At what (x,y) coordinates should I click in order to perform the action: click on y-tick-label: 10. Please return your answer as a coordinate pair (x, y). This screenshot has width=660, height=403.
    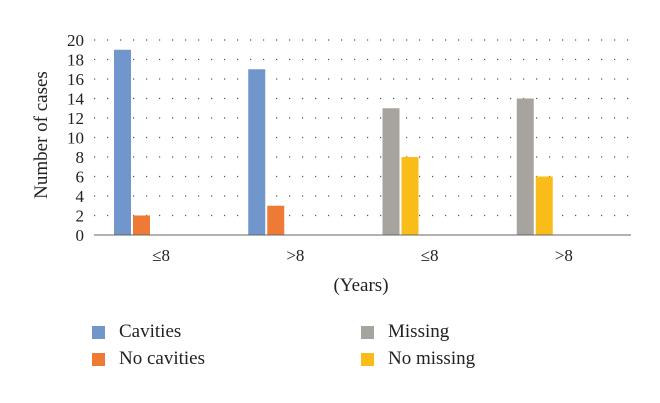
    Looking at the image, I should click on (75, 138).